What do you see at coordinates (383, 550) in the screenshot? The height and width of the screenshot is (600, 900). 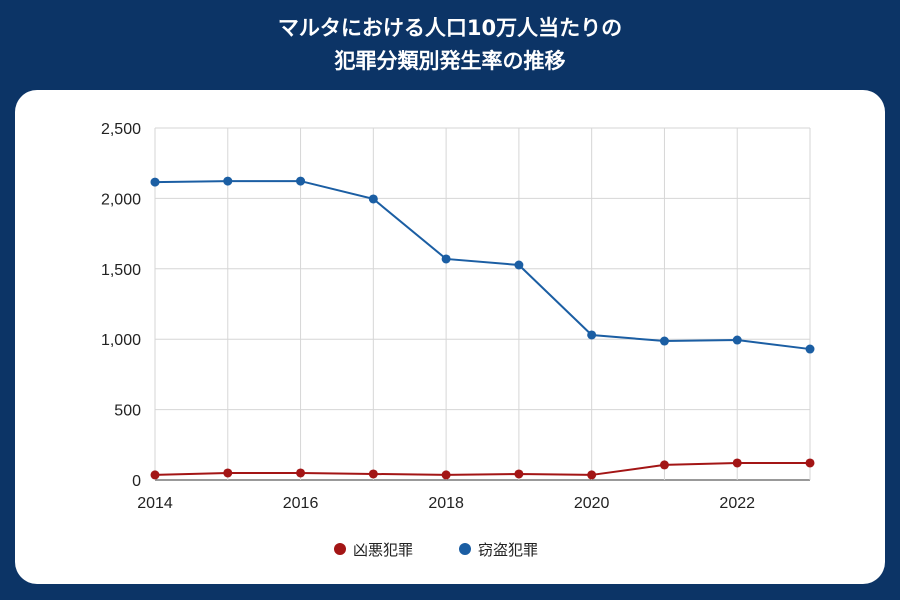 I see `legend-label: 凶悪犯罪` at bounding box center [383, 550].